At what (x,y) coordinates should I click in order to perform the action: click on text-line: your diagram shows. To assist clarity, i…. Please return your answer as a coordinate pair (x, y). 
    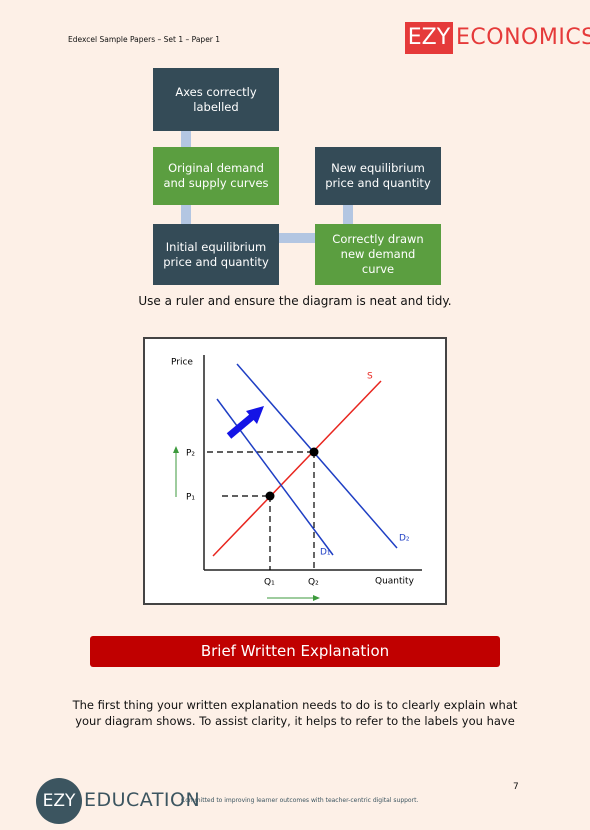
    Looking at the image, I should click on (295, 721).